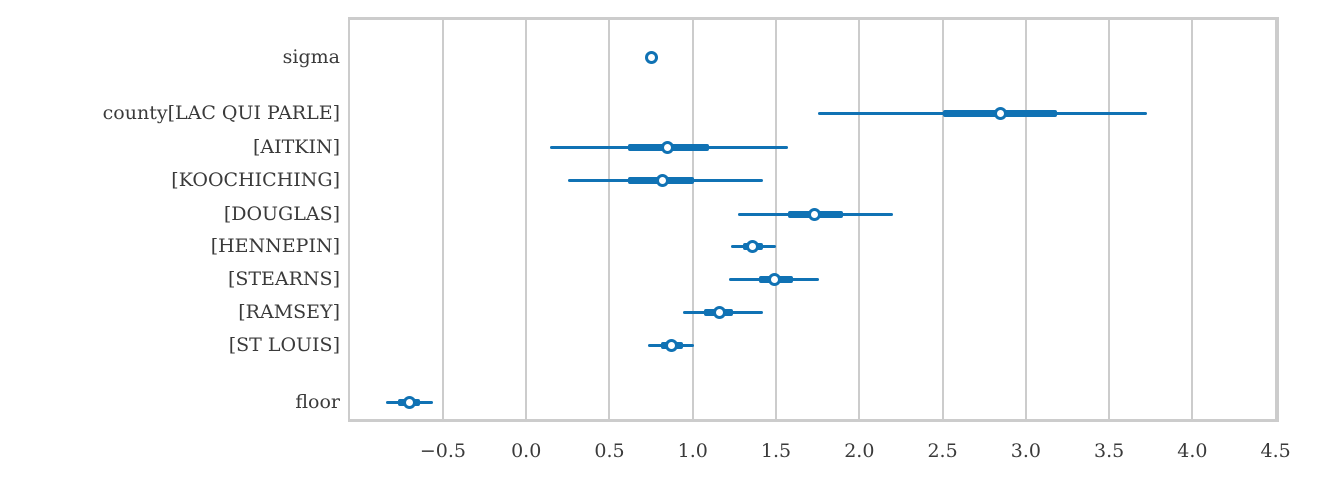  Describe the element at coordinates (349, 219) in the screenshot. I see `left-spine` at that location.